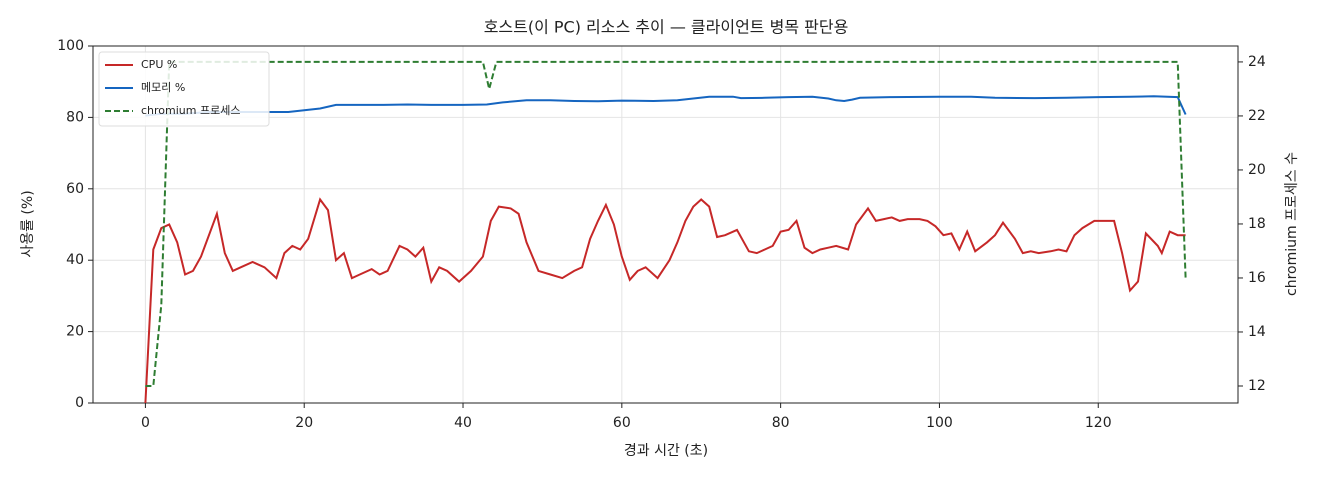 The image size is (1320, 480). Describe the element at coordinates (1257, 116) in the screenshot. I see `y2-tick-label: 22` at that location.